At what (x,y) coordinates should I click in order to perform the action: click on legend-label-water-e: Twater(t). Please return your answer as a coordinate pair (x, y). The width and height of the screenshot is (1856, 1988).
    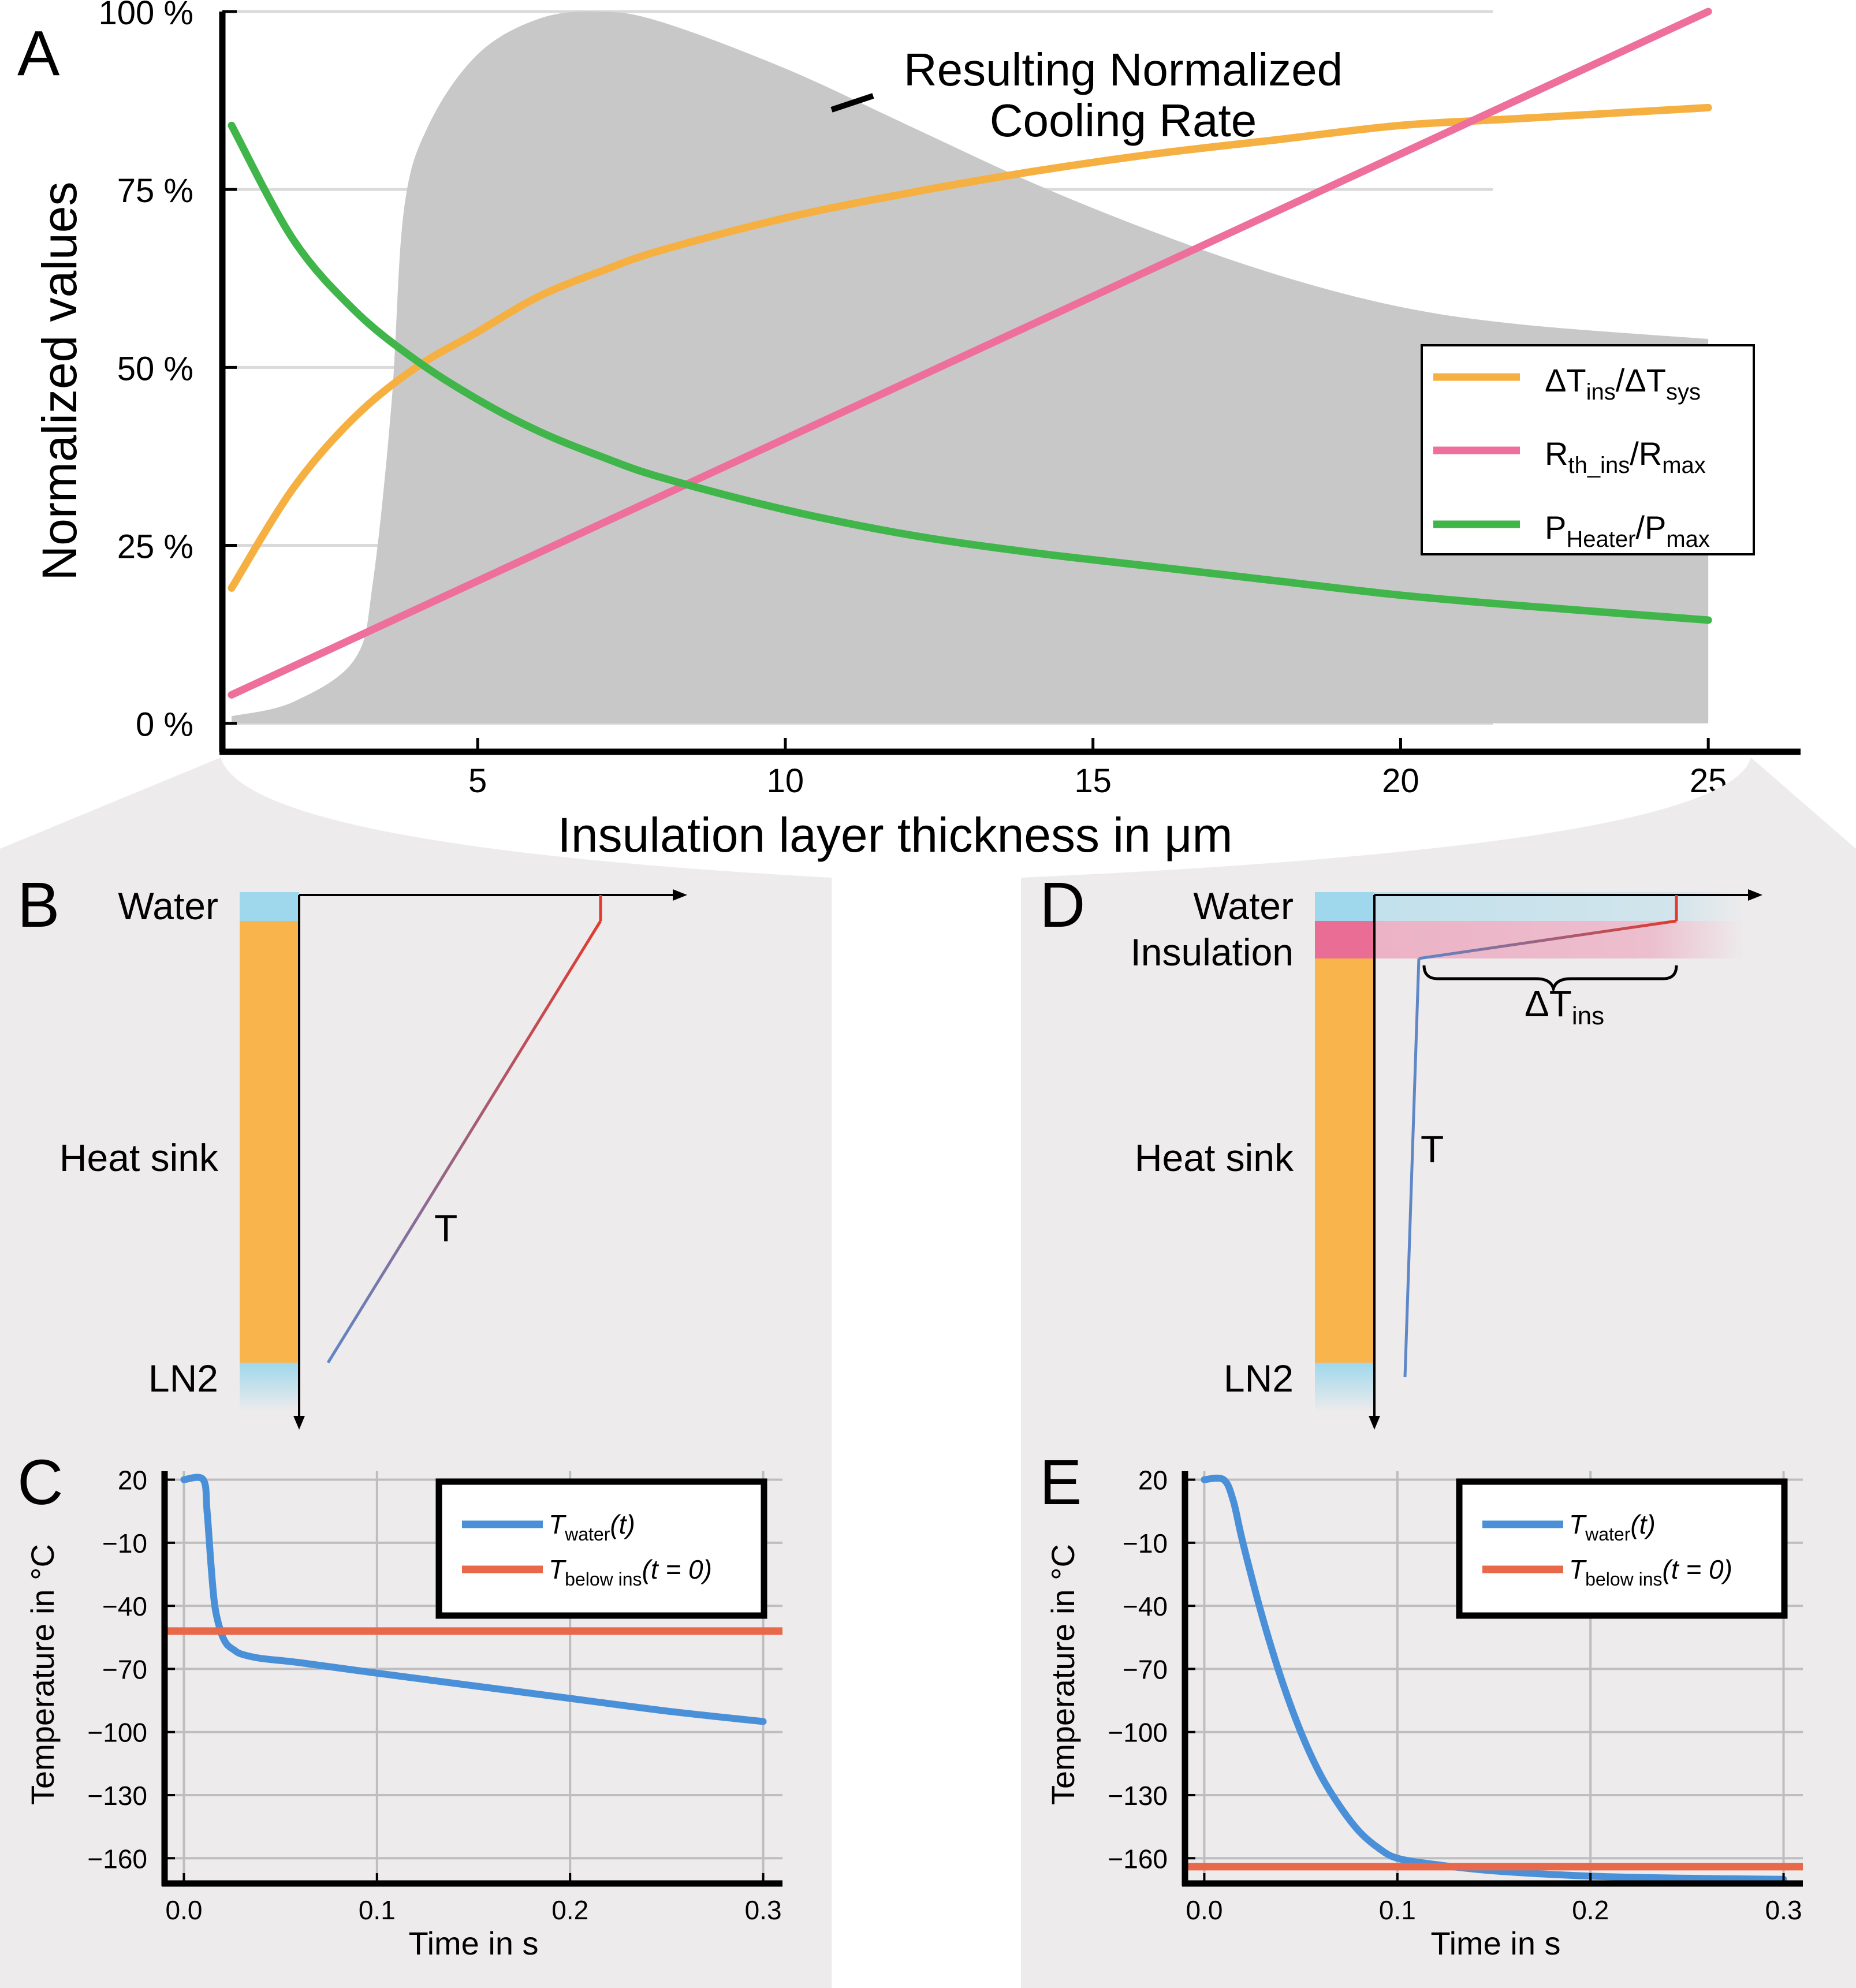
    Looking at the image, I should click on (1612, 1527).